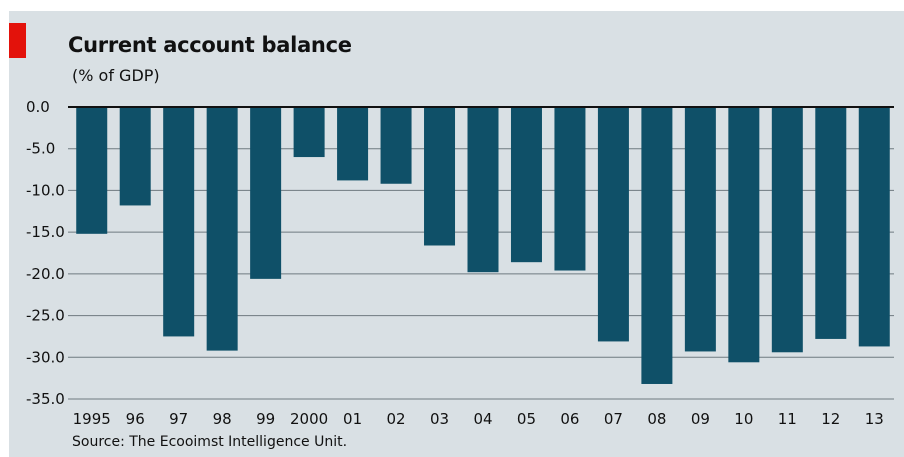 The image size is (904, 457). Describe the element at coordinates (830, 419) in the screenshot. I see `x-tick-label: 12` at that location.